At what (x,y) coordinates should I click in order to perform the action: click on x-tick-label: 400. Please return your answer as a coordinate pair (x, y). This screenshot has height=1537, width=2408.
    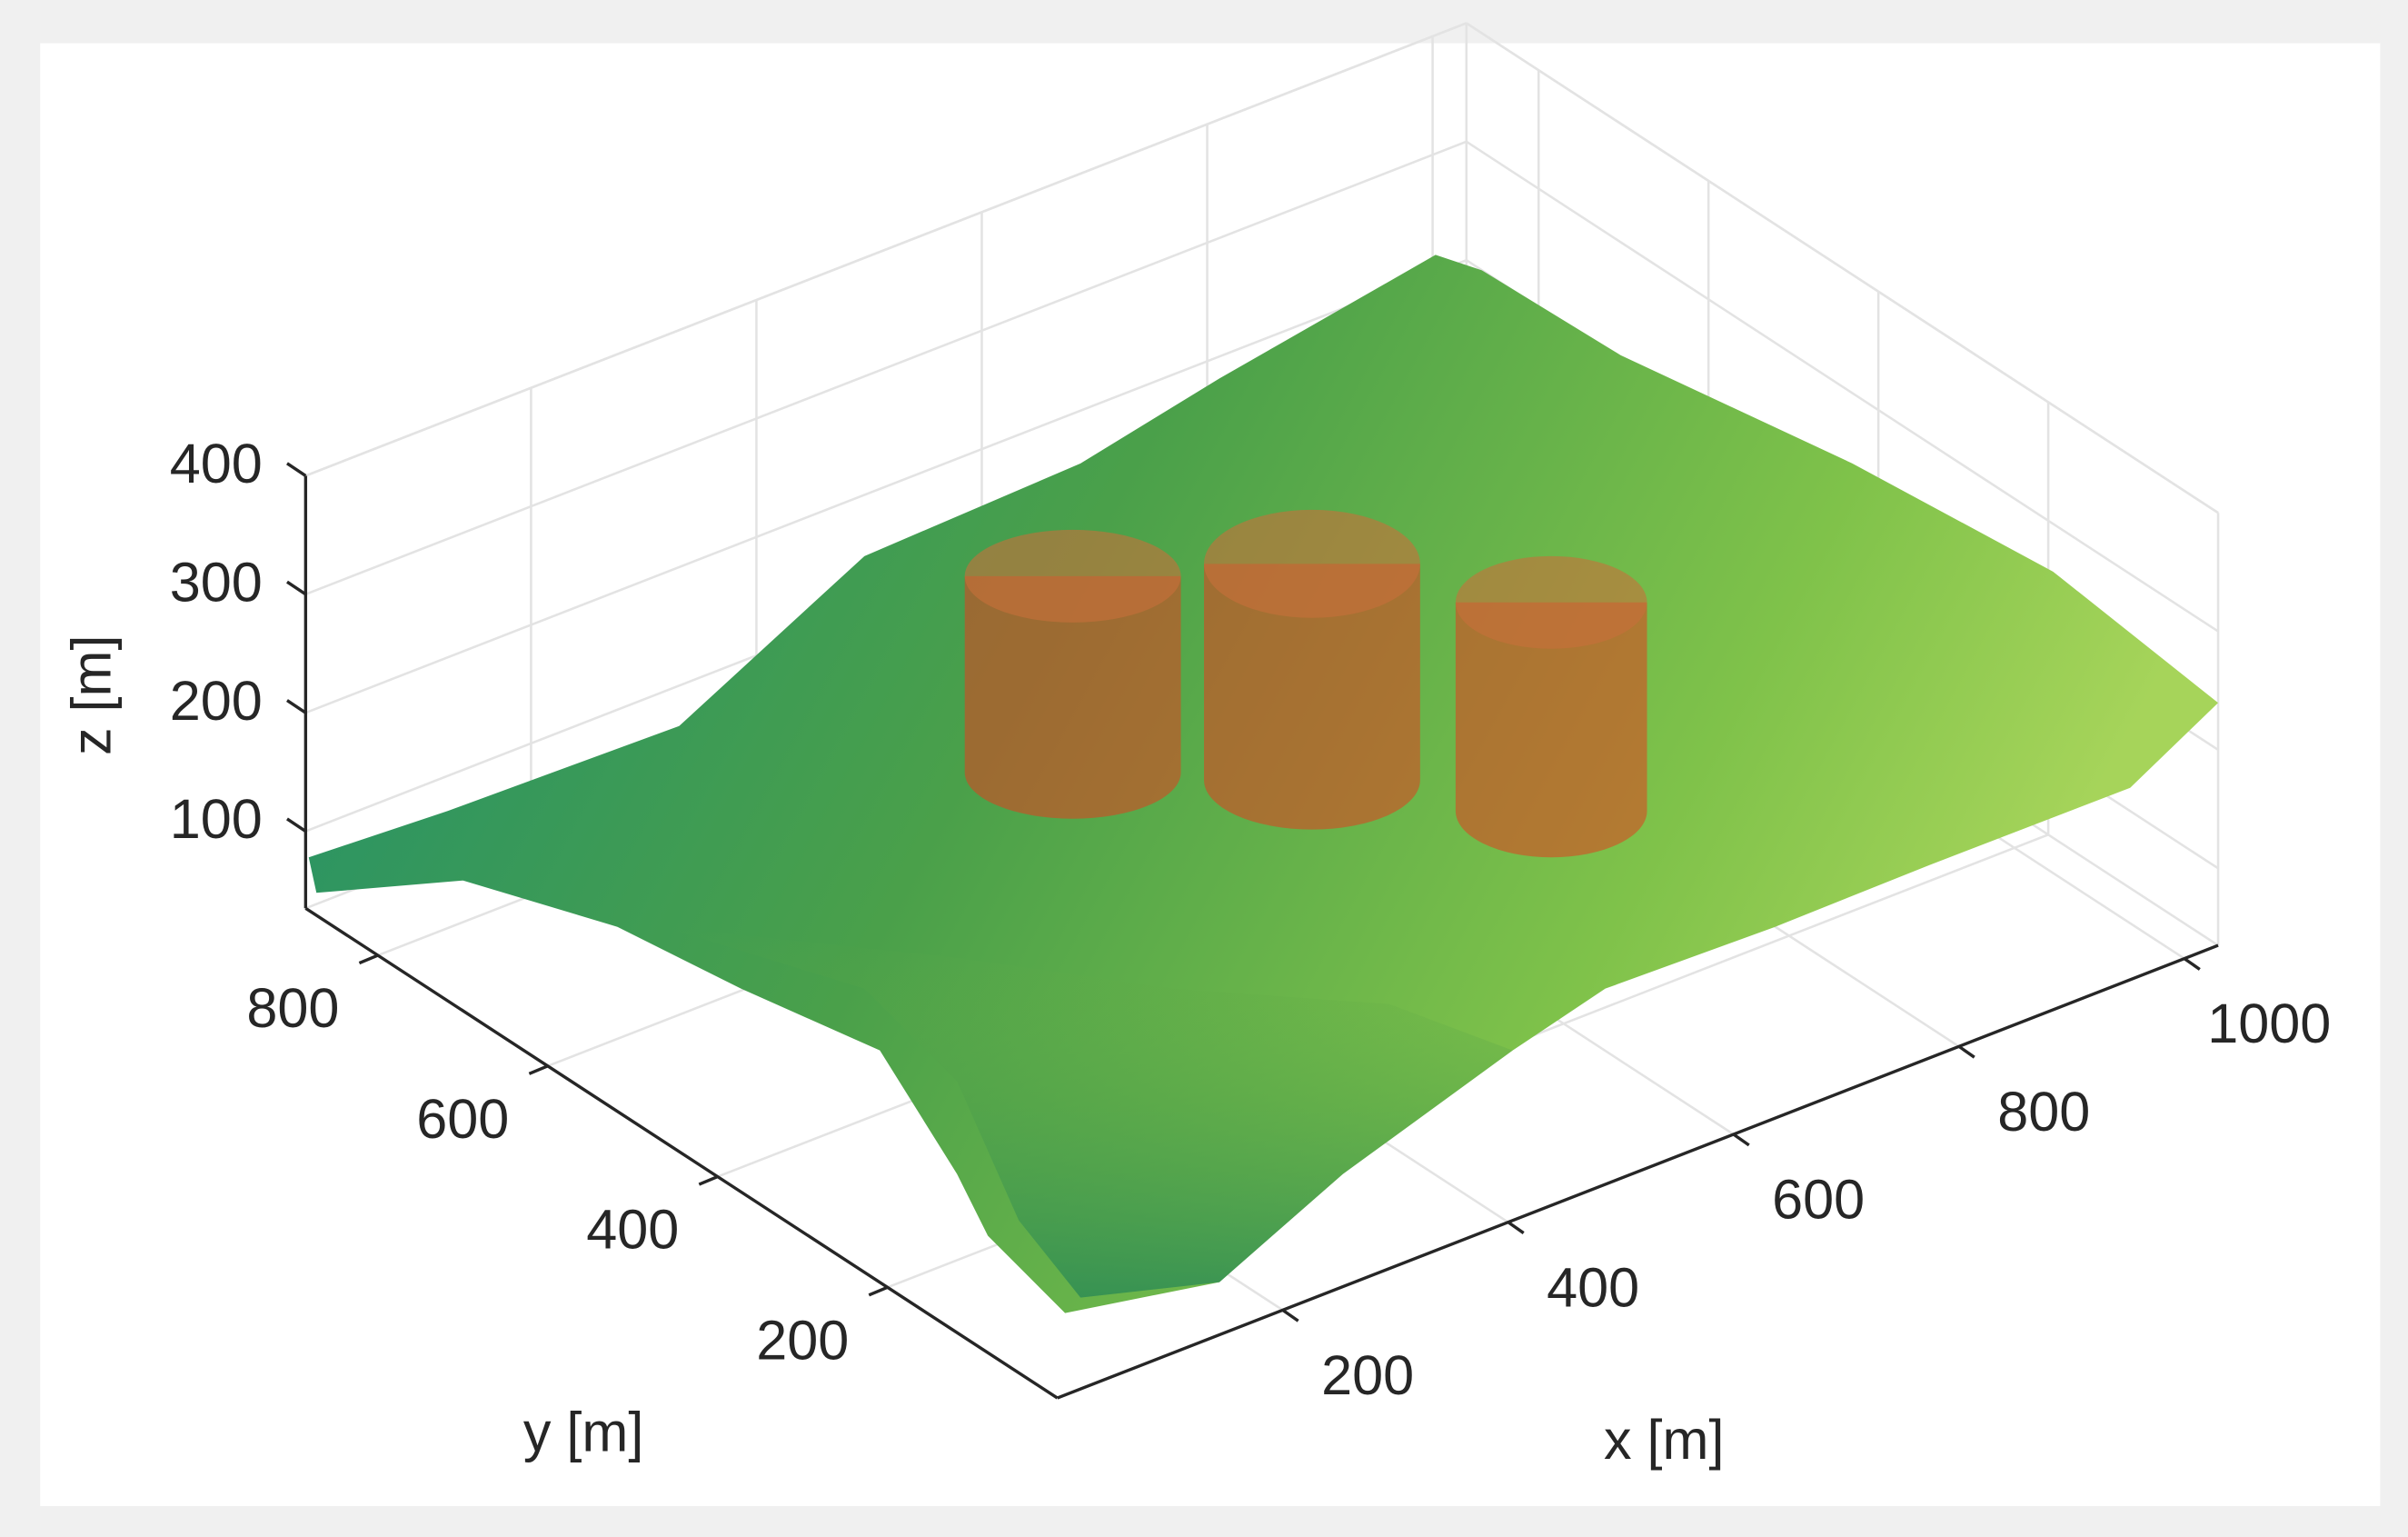
    Looking at the image, I should click on (1593, 1287).